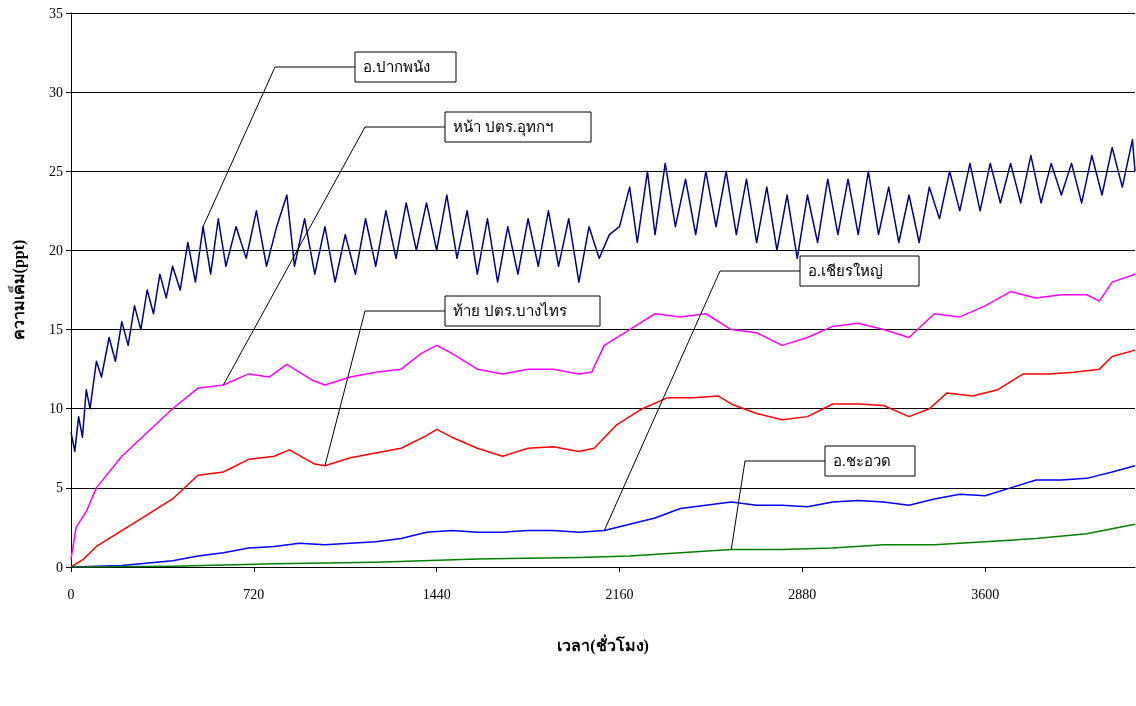 This screenshot has width=1136, height=706. Describe the element at coordinates (17, 290) in the screenshot. I see `y-axis-title: ความเค็ม(ppt)` at that location.